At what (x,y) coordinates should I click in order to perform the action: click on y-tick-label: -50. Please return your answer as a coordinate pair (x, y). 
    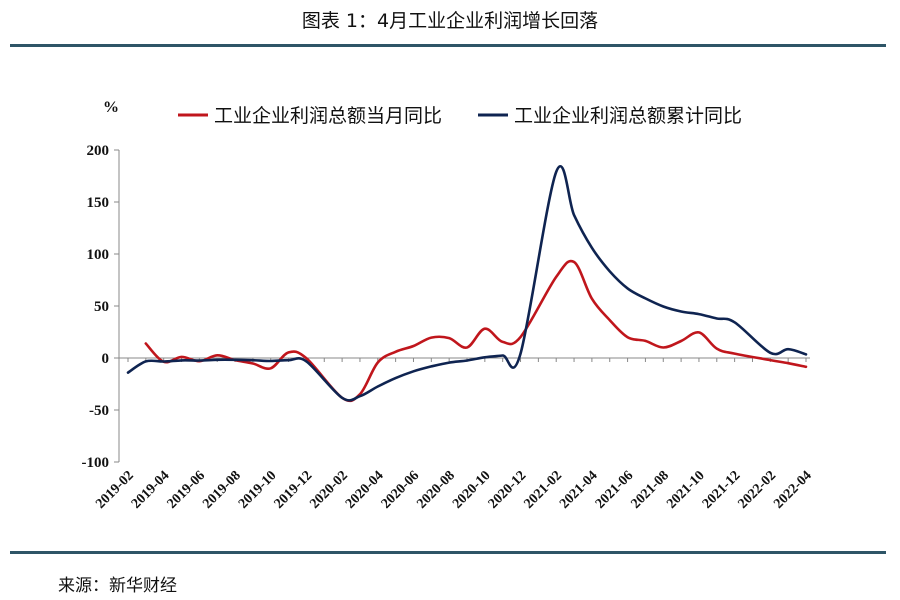
    Looking at the image, I should click on (99, 411).